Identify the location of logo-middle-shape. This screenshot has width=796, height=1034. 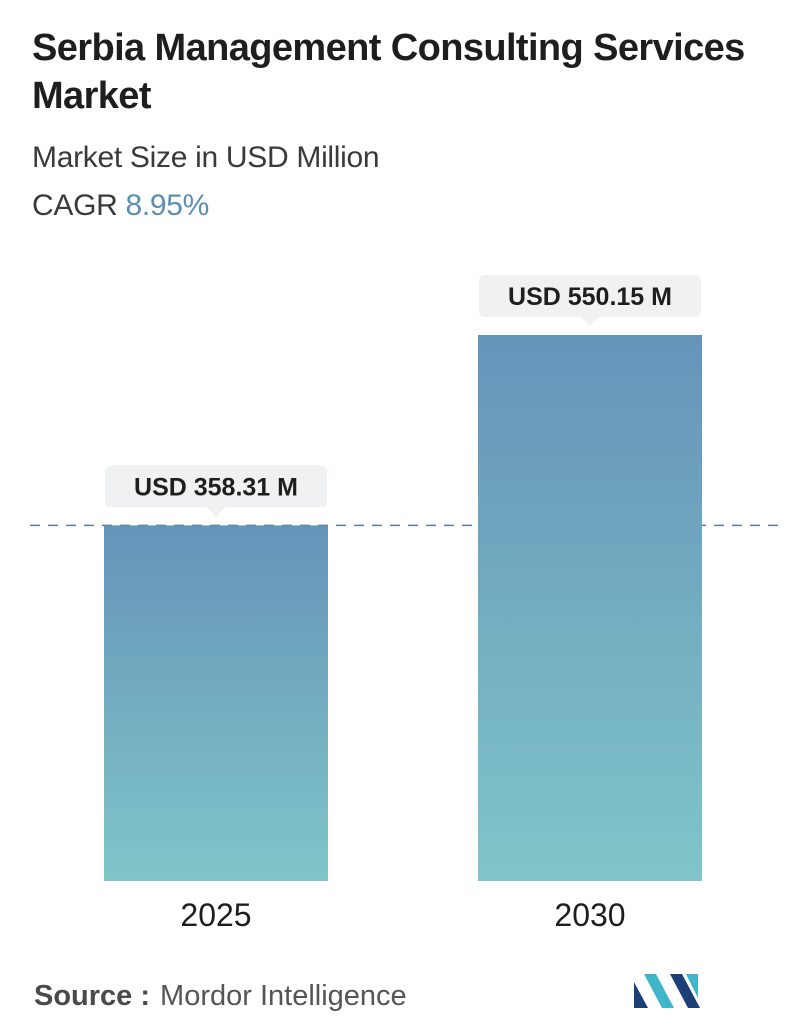
(659, 991).